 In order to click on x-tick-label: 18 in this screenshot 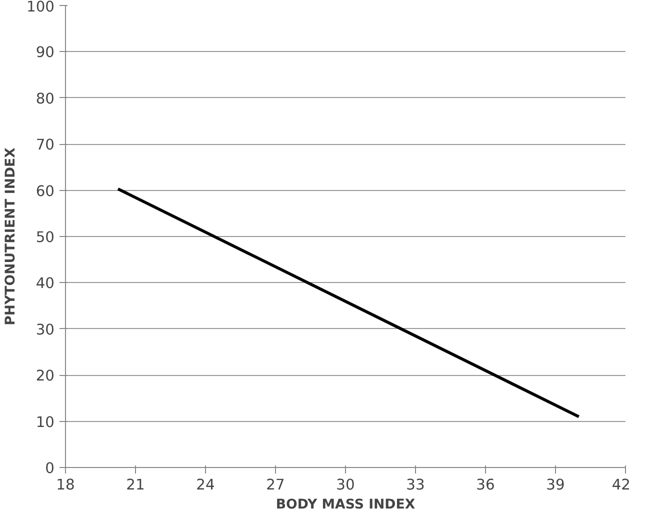, I will do `click(65, 485)`.